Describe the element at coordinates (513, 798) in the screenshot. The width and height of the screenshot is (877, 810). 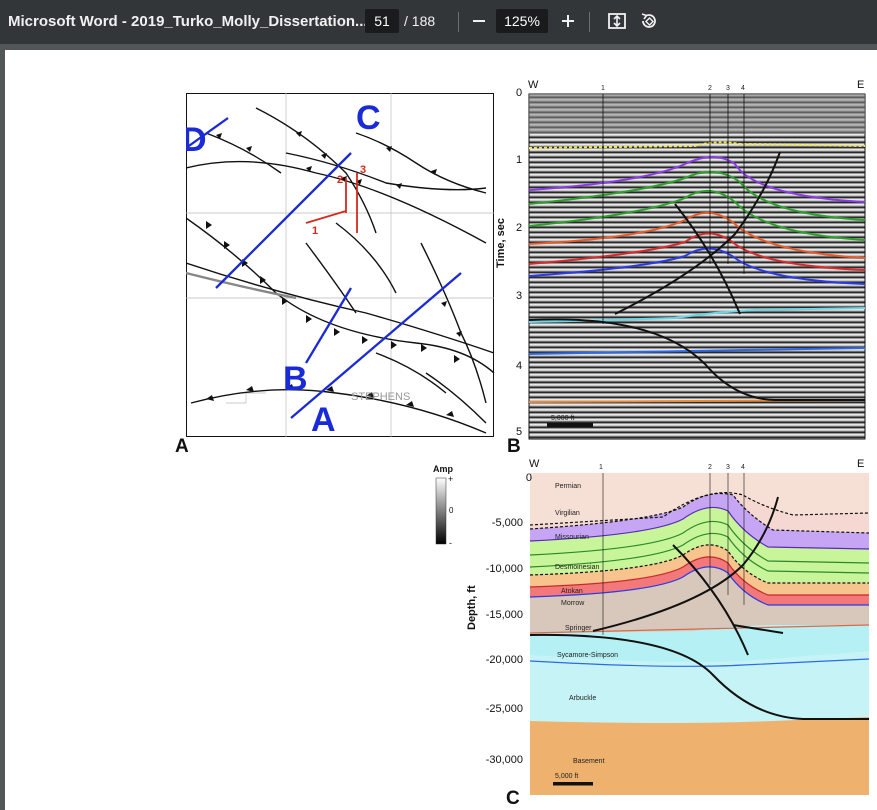
I see `panel-c-letter: C` at that location.